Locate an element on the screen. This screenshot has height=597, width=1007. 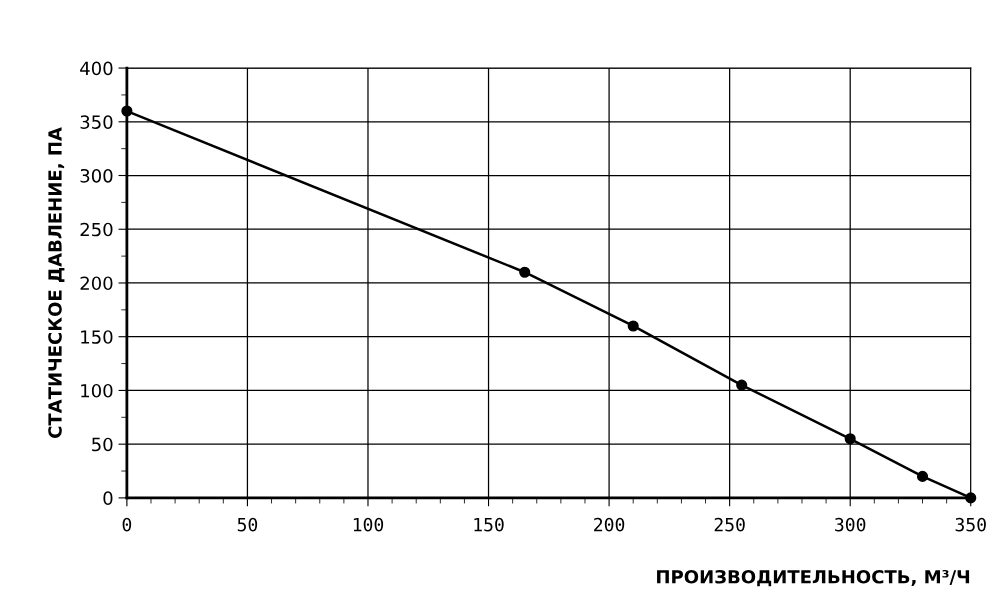
x-tick-label: 100 is located at coordinates (368, 524).